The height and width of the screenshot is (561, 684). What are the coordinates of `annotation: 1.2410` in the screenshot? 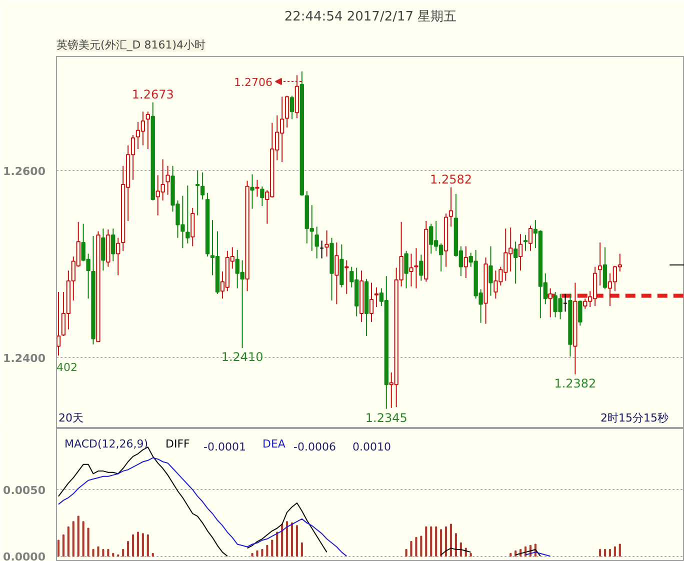 It's located at (242, 357).